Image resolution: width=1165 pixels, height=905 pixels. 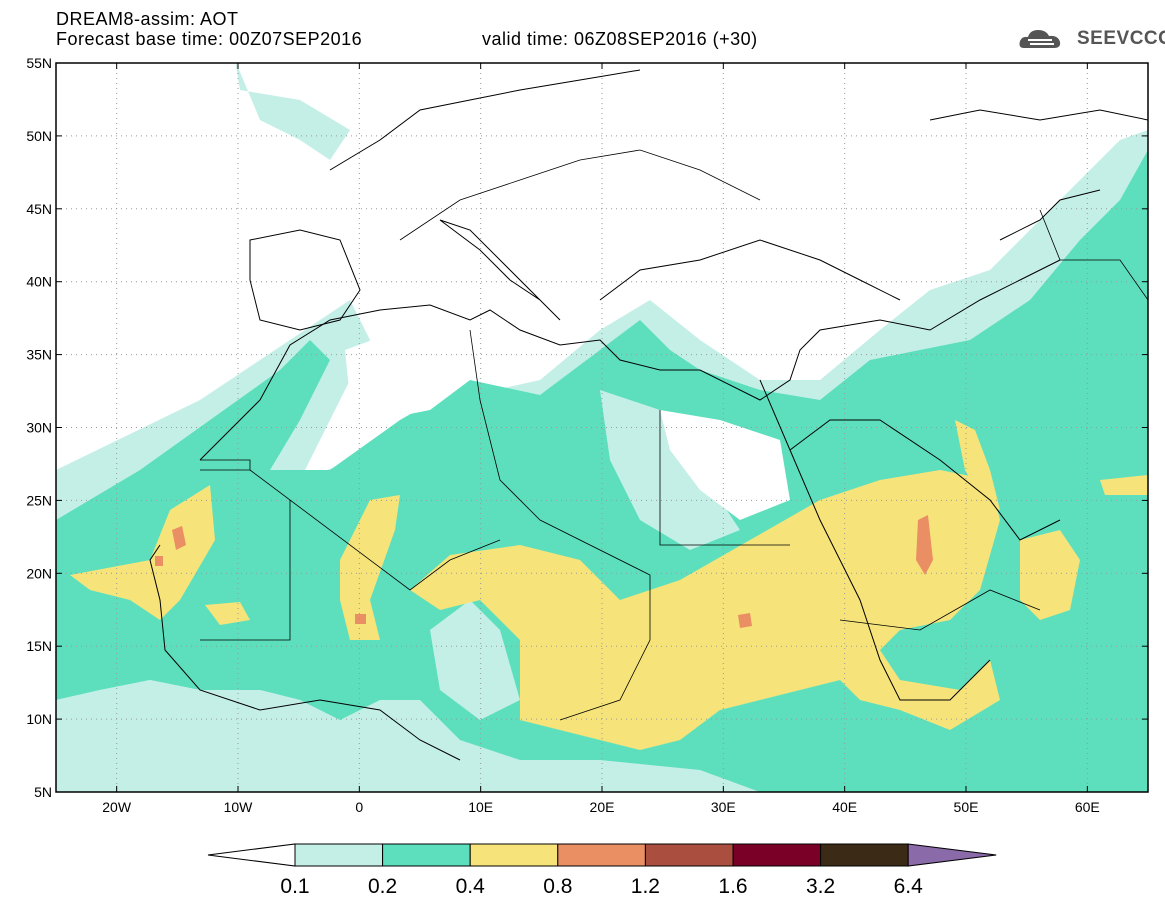 What do you see at coordinates (480, 807) in the screenshot?
I see `lon-label: 10E` at bounding box center [480, 807].